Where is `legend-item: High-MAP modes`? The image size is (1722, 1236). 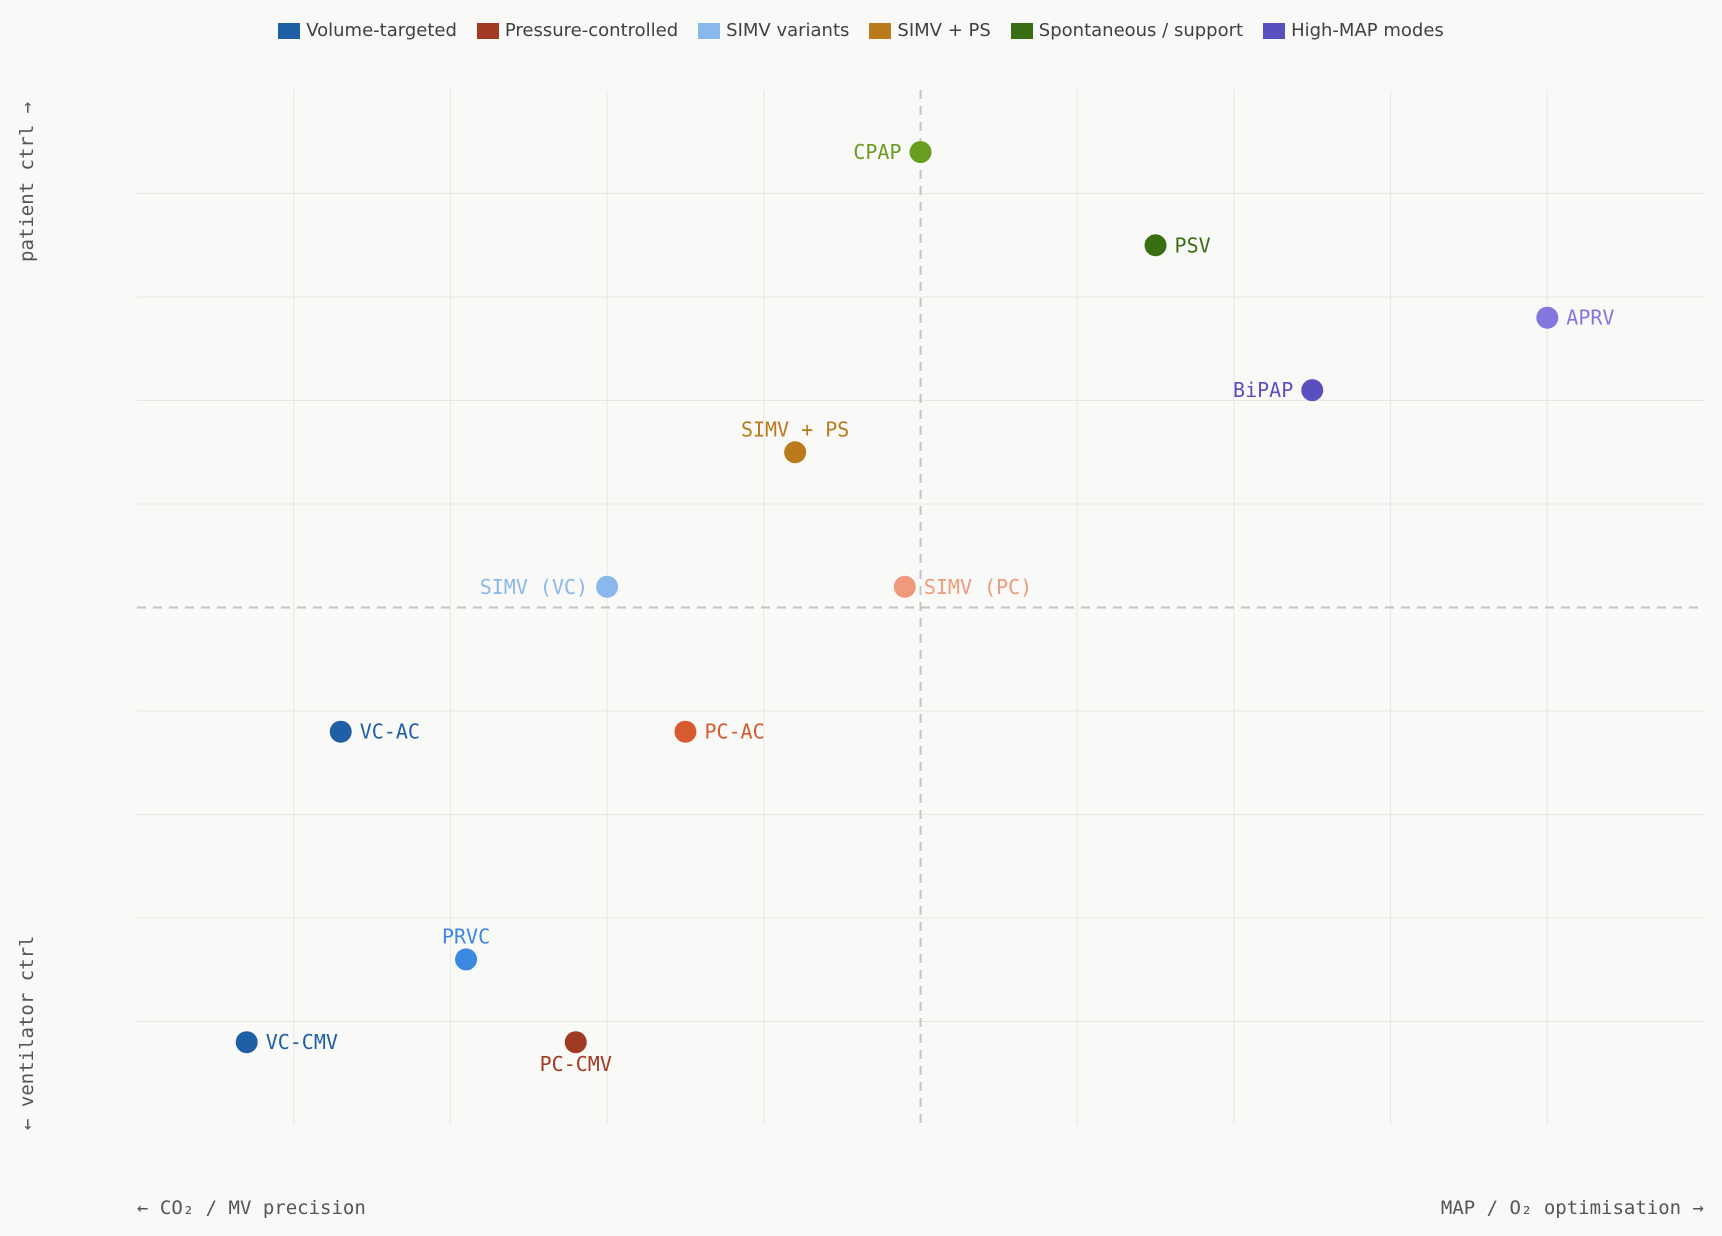
legend-item: High-MAP modes is located at coordinates (1353, 30).